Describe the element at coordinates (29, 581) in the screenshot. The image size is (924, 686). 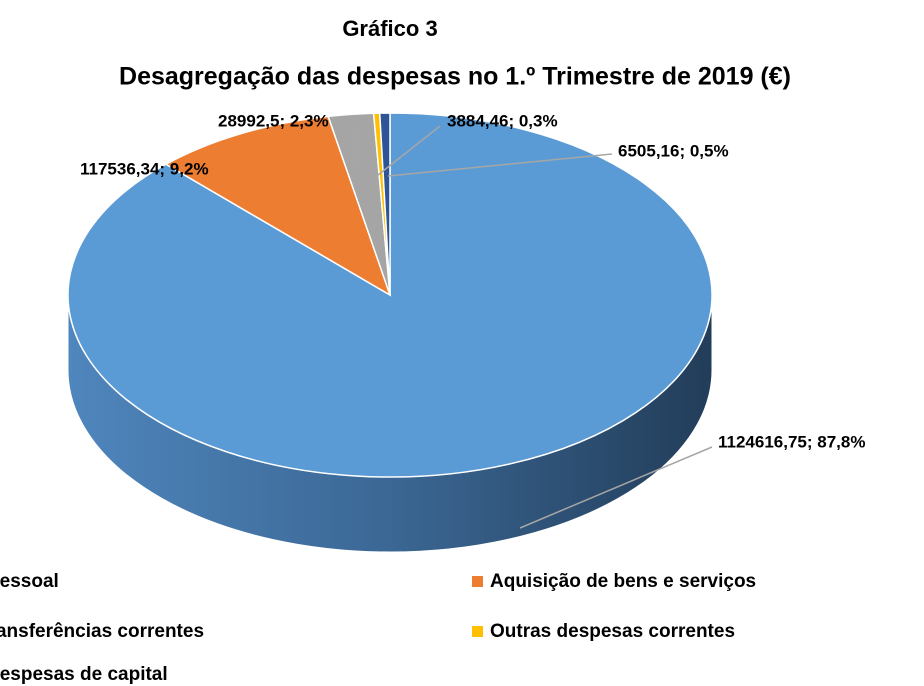
I see `legend-label: Pessoal` at that location.